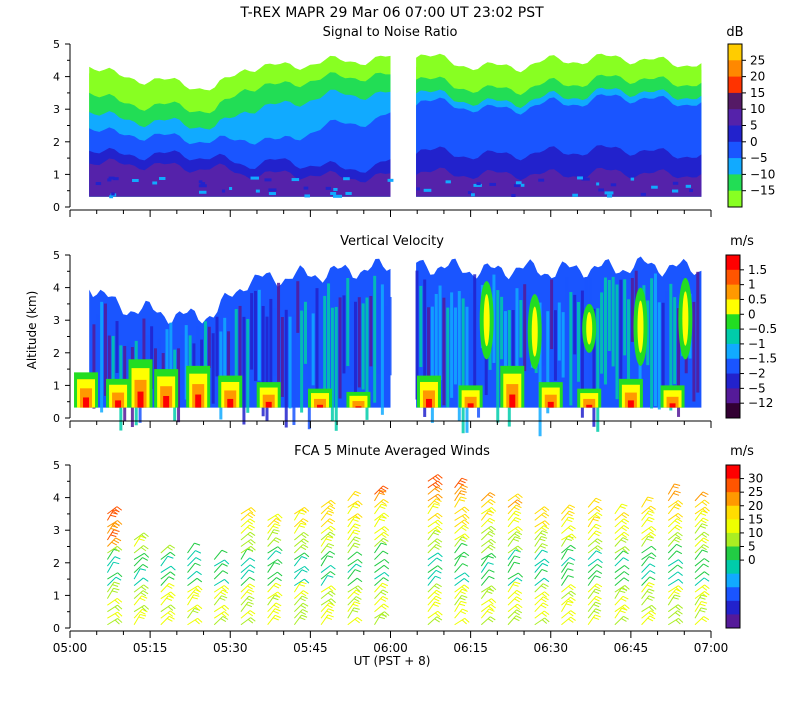  I want to click on vv-low-cell, so click(589, 403).